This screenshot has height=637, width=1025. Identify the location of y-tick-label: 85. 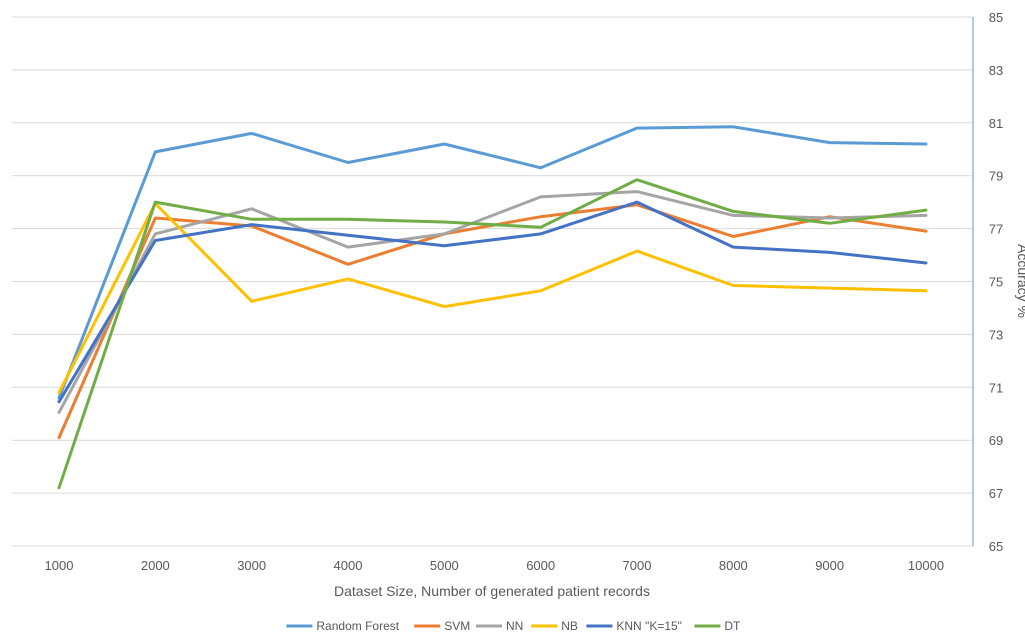
(996, 17).